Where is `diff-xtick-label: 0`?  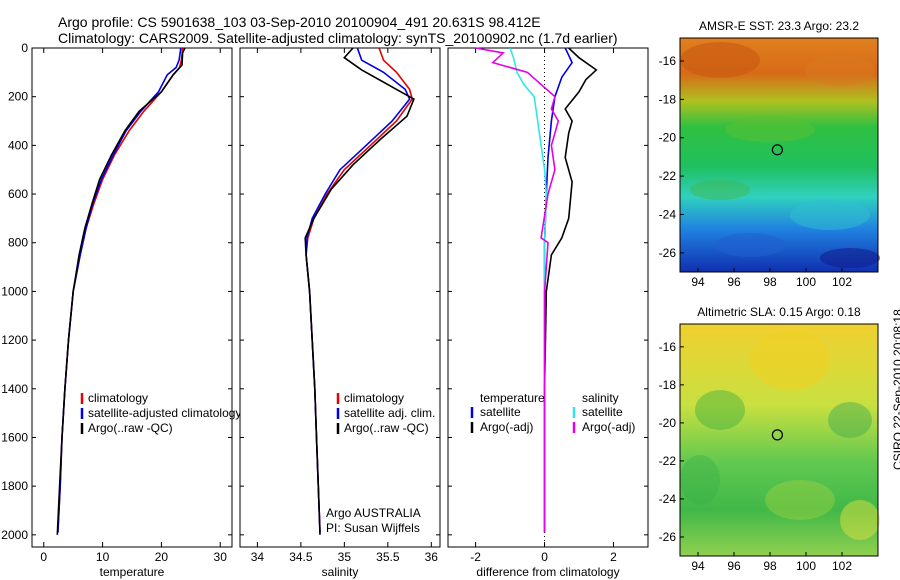
diff-xtick-label: 0 is located at coordinates (544, 557).